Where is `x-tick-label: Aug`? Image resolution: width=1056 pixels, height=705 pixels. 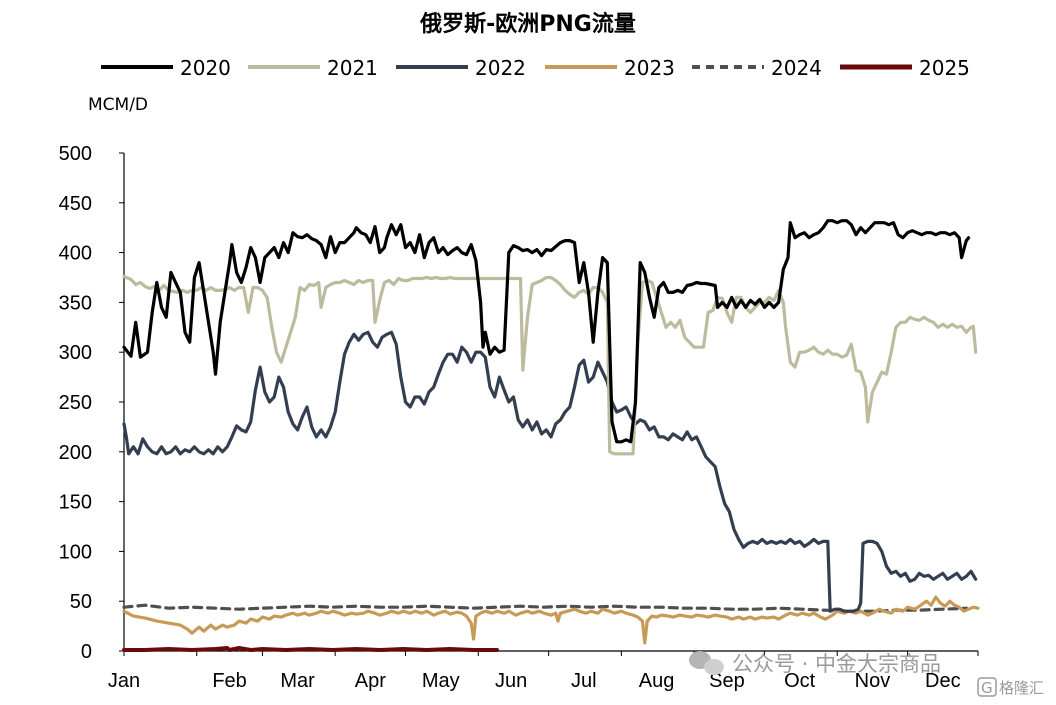
x-tick-label: Aug is located at coordinates (657, 681).